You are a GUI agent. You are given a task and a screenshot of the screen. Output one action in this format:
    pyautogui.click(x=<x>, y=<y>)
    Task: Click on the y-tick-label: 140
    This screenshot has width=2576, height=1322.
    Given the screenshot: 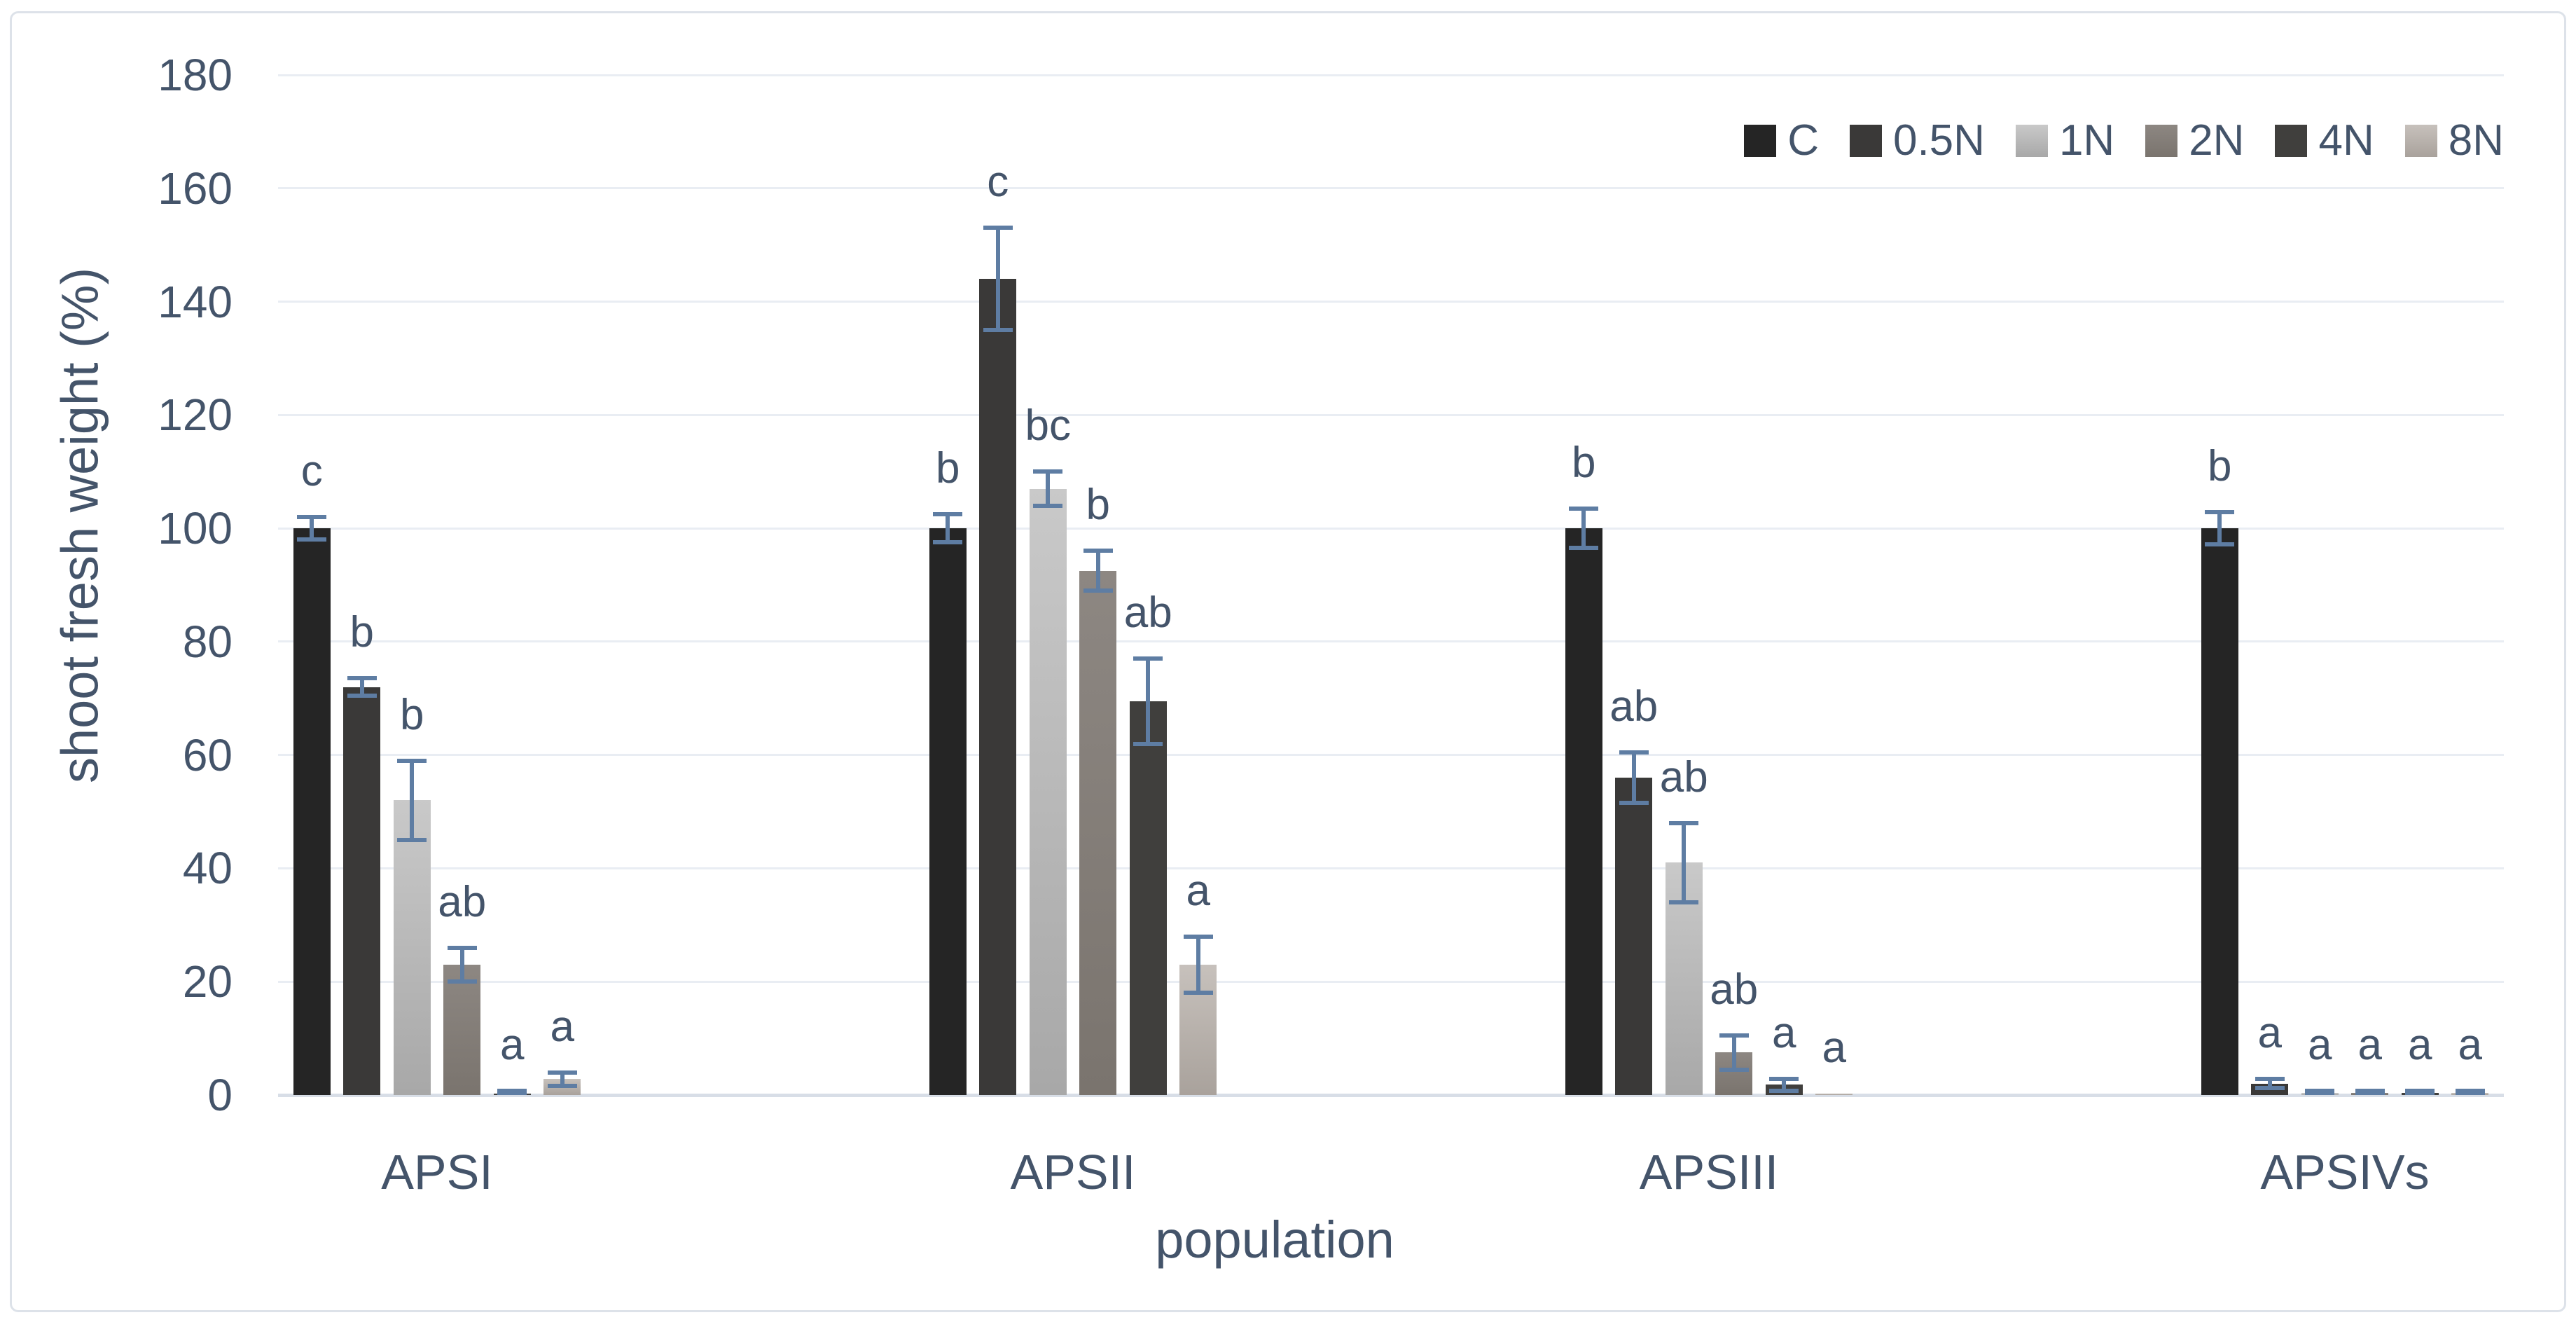 What is the action you would take?
    pyautogui.click(x=195, y=301)
    